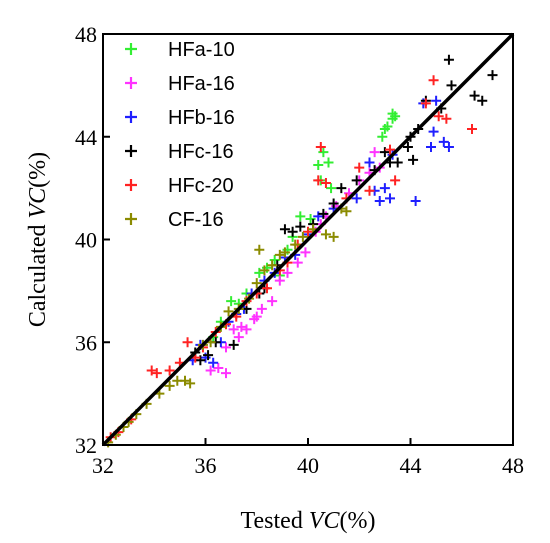 This screenshot has height=543, width=550. What do you see at coordinates (38, 239) in the screenshot?
I see `y-axis-title: Calculated VC(%)` at bounding box center [38, 239].